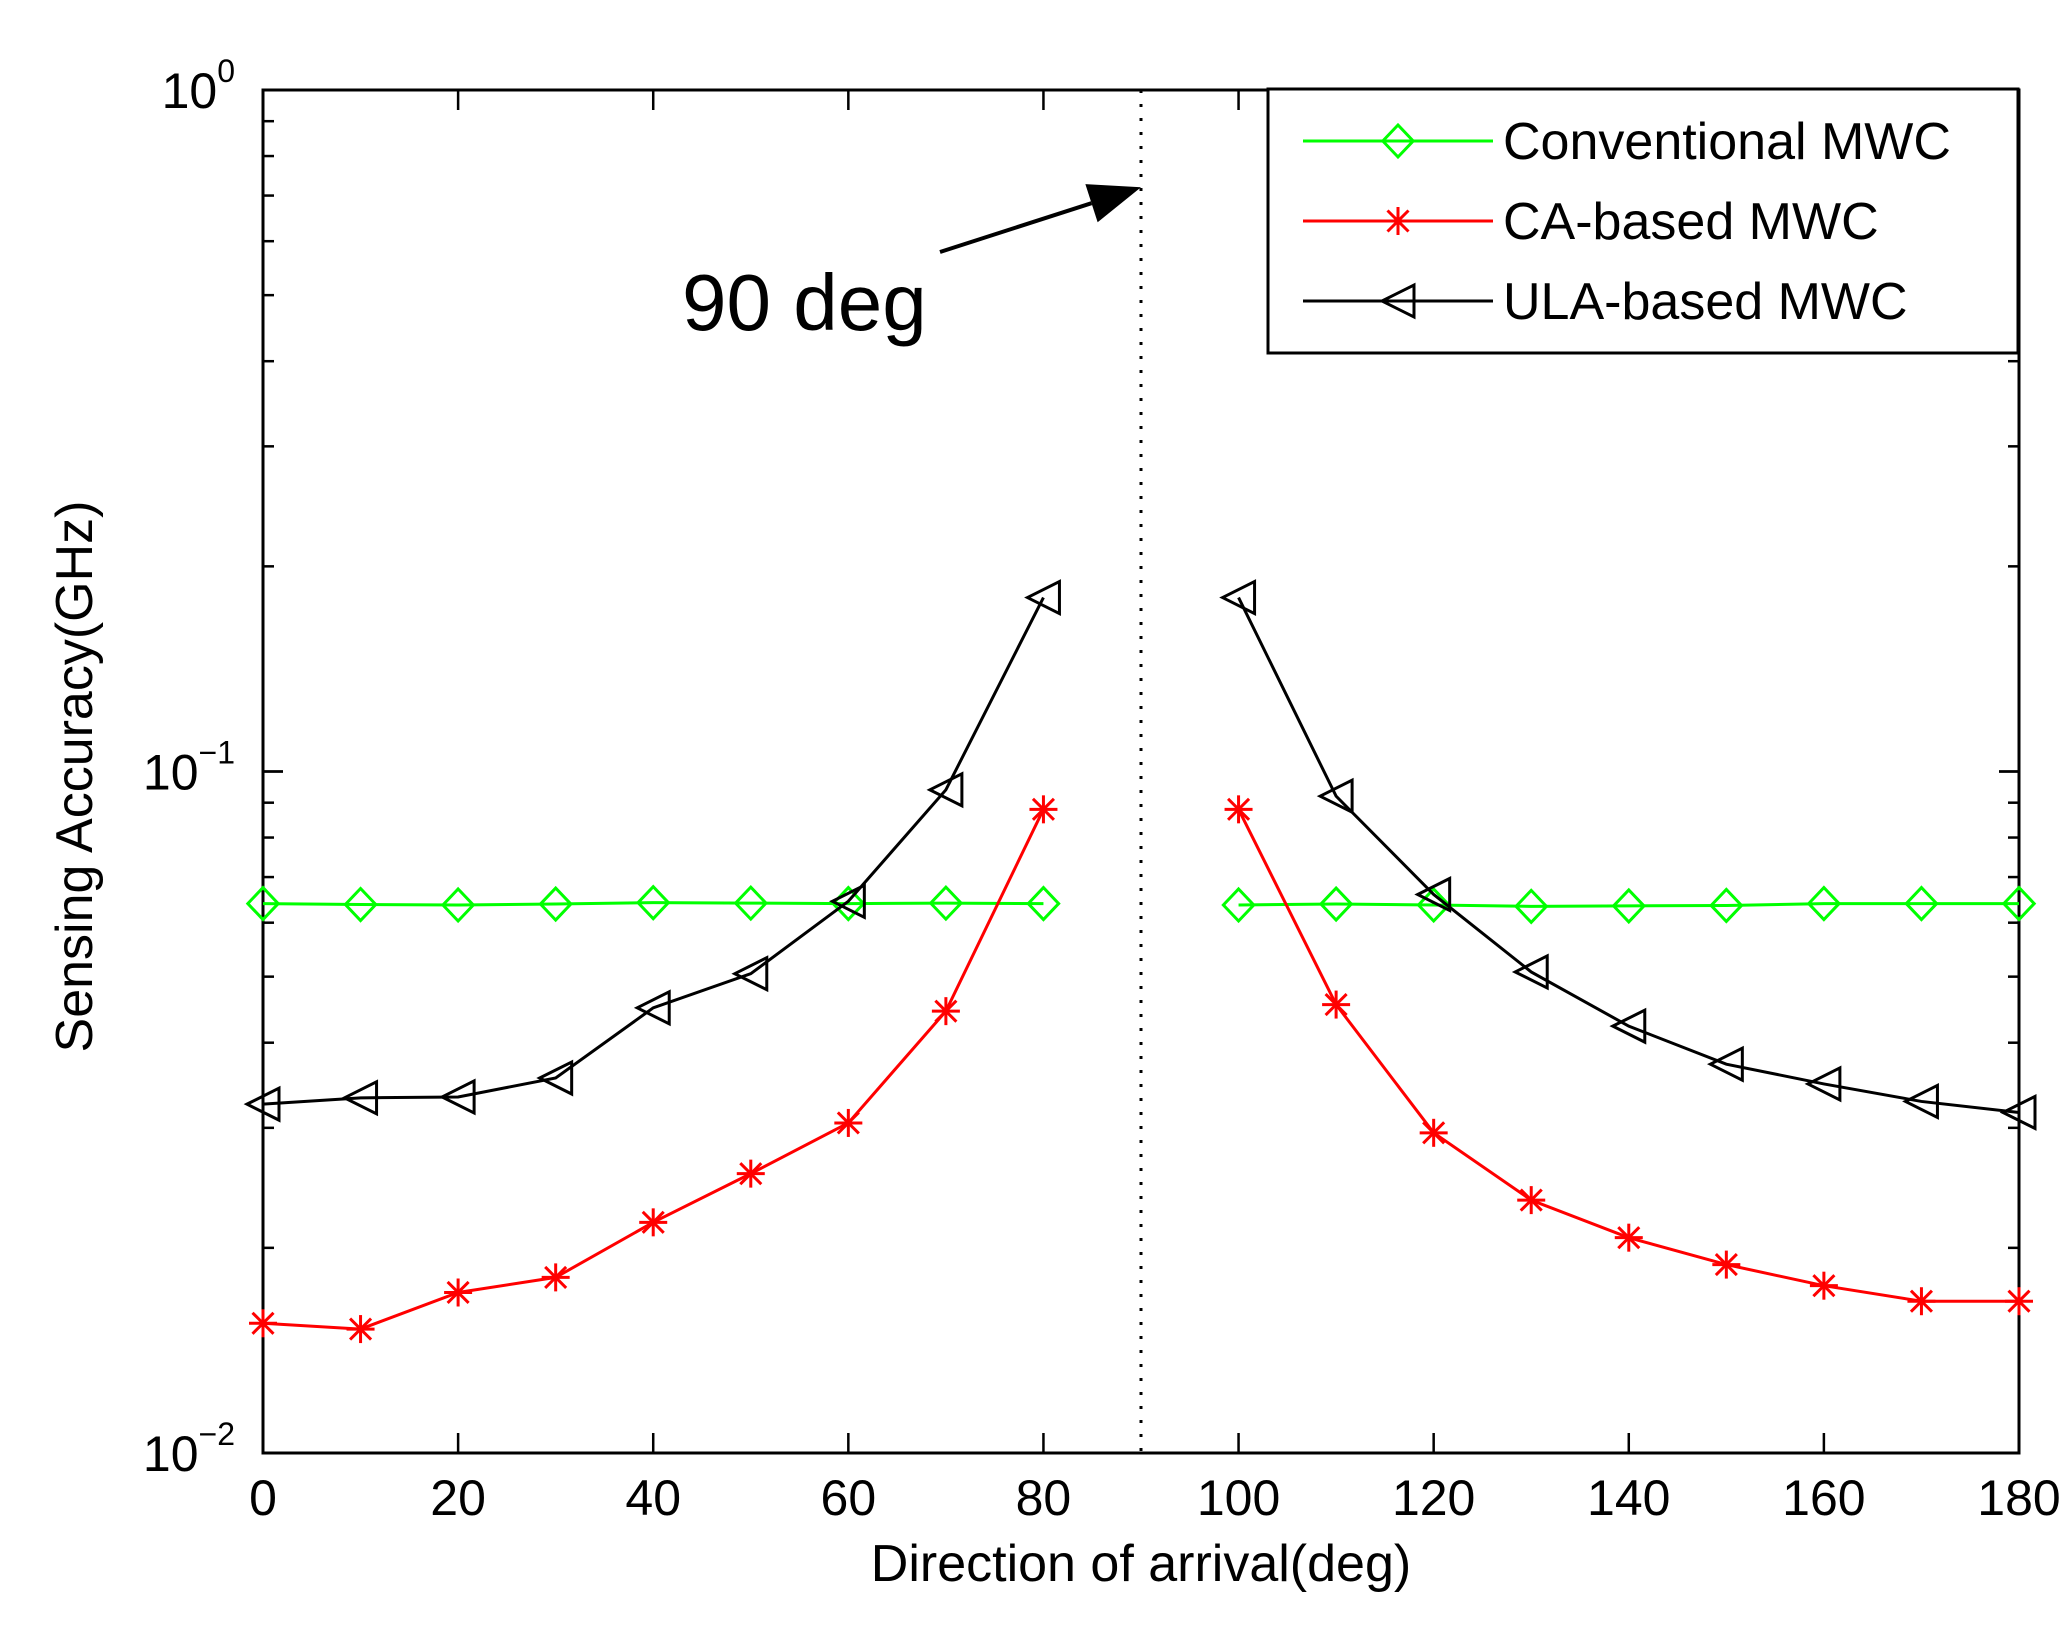 Image resolution: width=2069 pixels, height=1633 pixels. What do you see at coordinates (1705, 302) in the screenshot?
I see `legend-label: ULA-based MWC` at bounding box center [1705, 302].